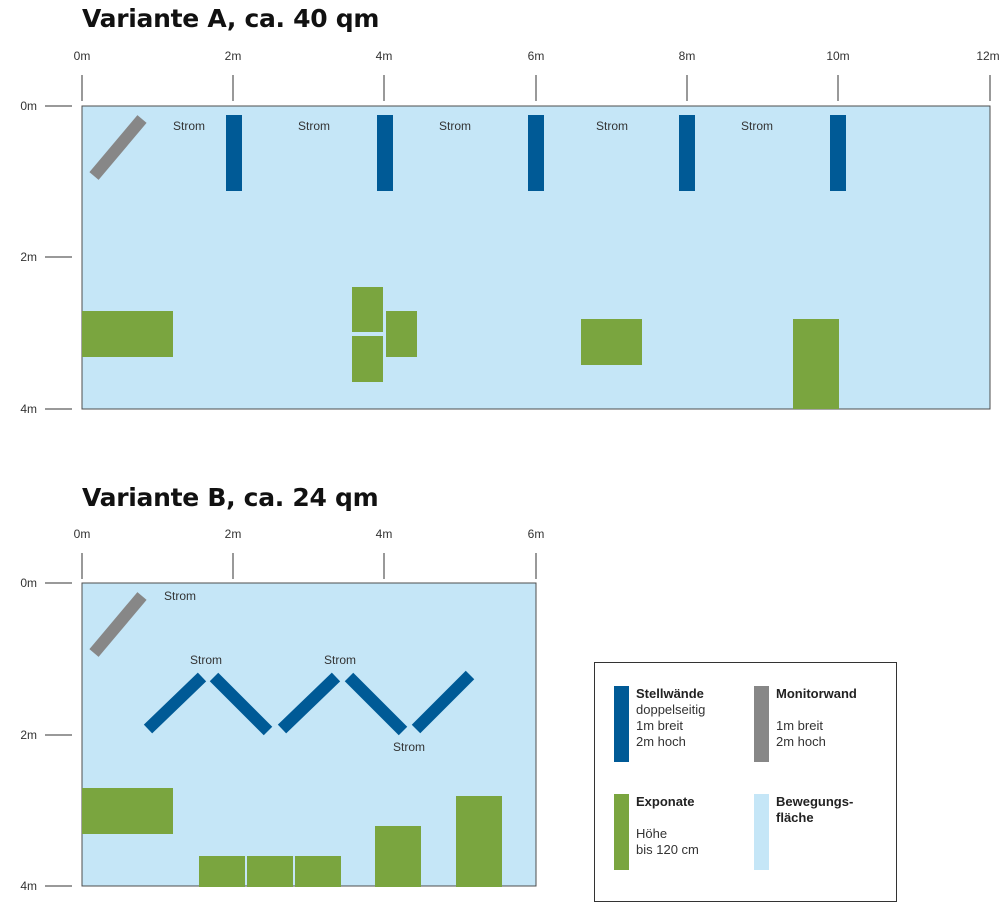 This screenshot has height=902, width=1002. Describe the element at coordinates (795, 817) in the screenshot. I see `legend-title-continued: fläche` at that location.